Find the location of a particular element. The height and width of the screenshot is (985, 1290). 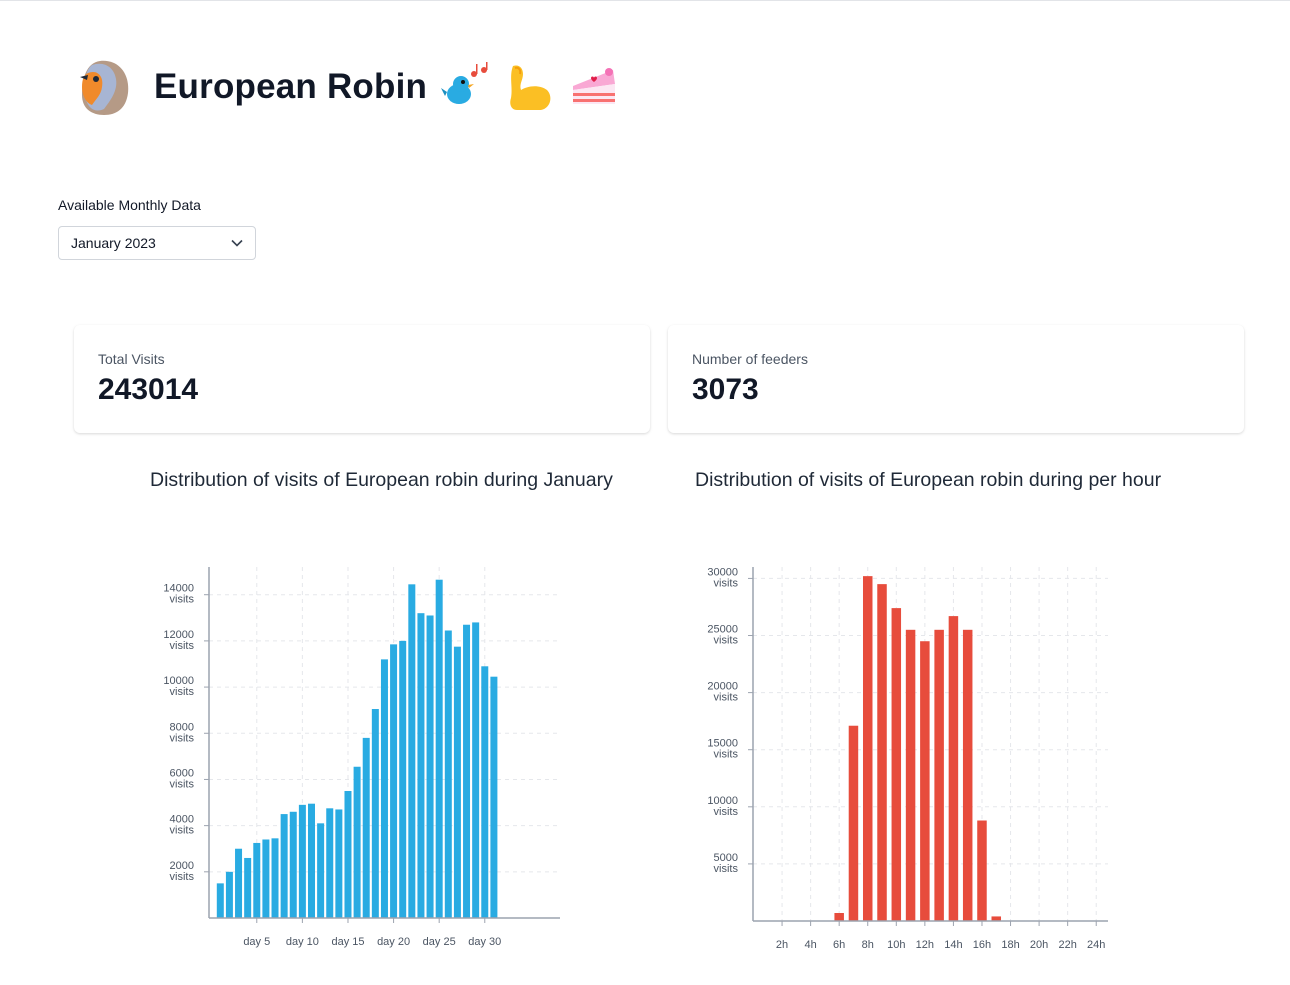

x-tick-label: day 30 is located at coordinates (484, 942).